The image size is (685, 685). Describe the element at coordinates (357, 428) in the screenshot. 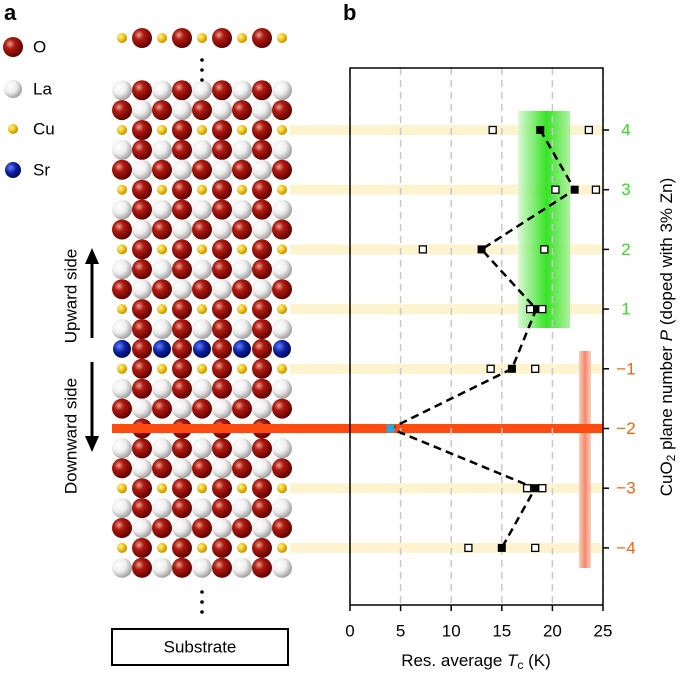

I see `plane-marker-line` at that location.